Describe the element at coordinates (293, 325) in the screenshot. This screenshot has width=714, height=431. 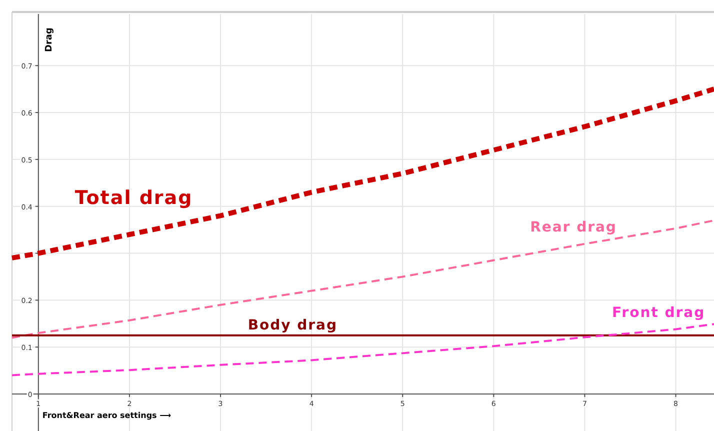
I see `series-label: Body drag` at that location.